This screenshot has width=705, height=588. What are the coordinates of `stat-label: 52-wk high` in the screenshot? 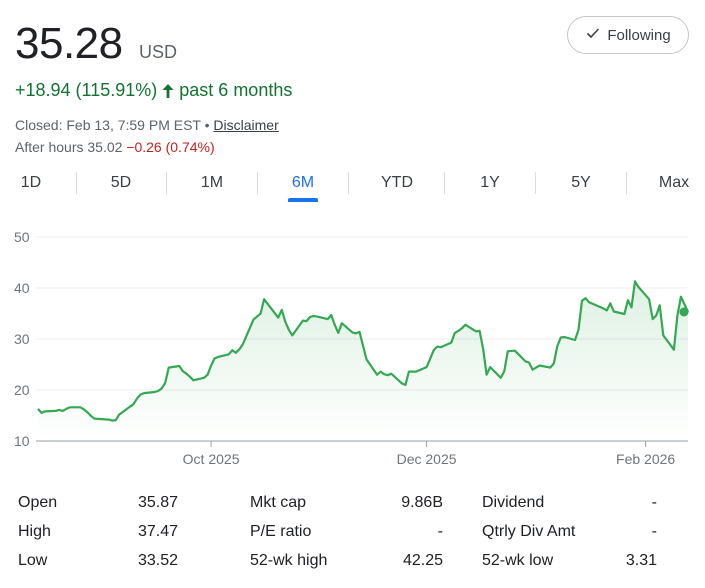 It's located at (289, 560).